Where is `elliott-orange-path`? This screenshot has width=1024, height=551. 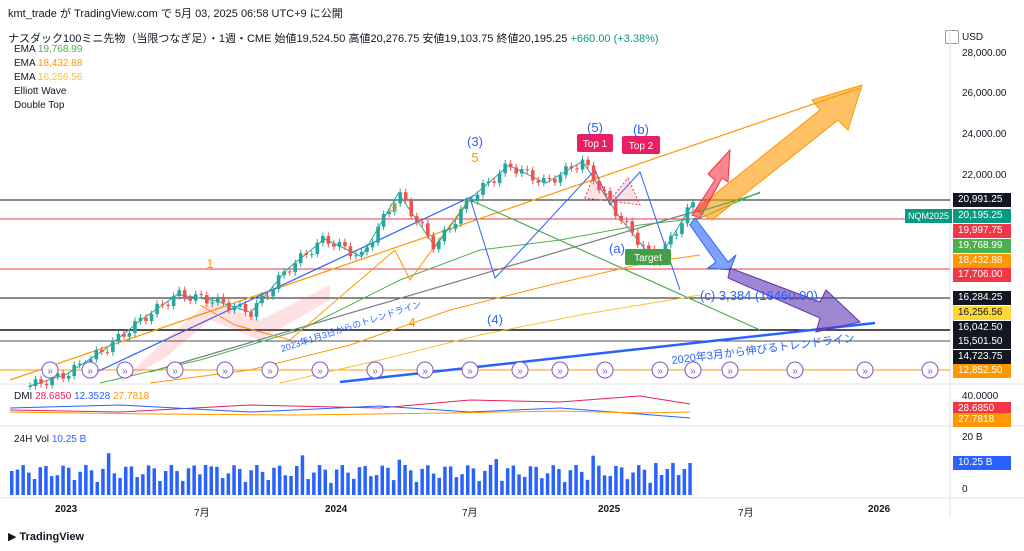 elliott-orange-path is located at coordinates (335, 269).